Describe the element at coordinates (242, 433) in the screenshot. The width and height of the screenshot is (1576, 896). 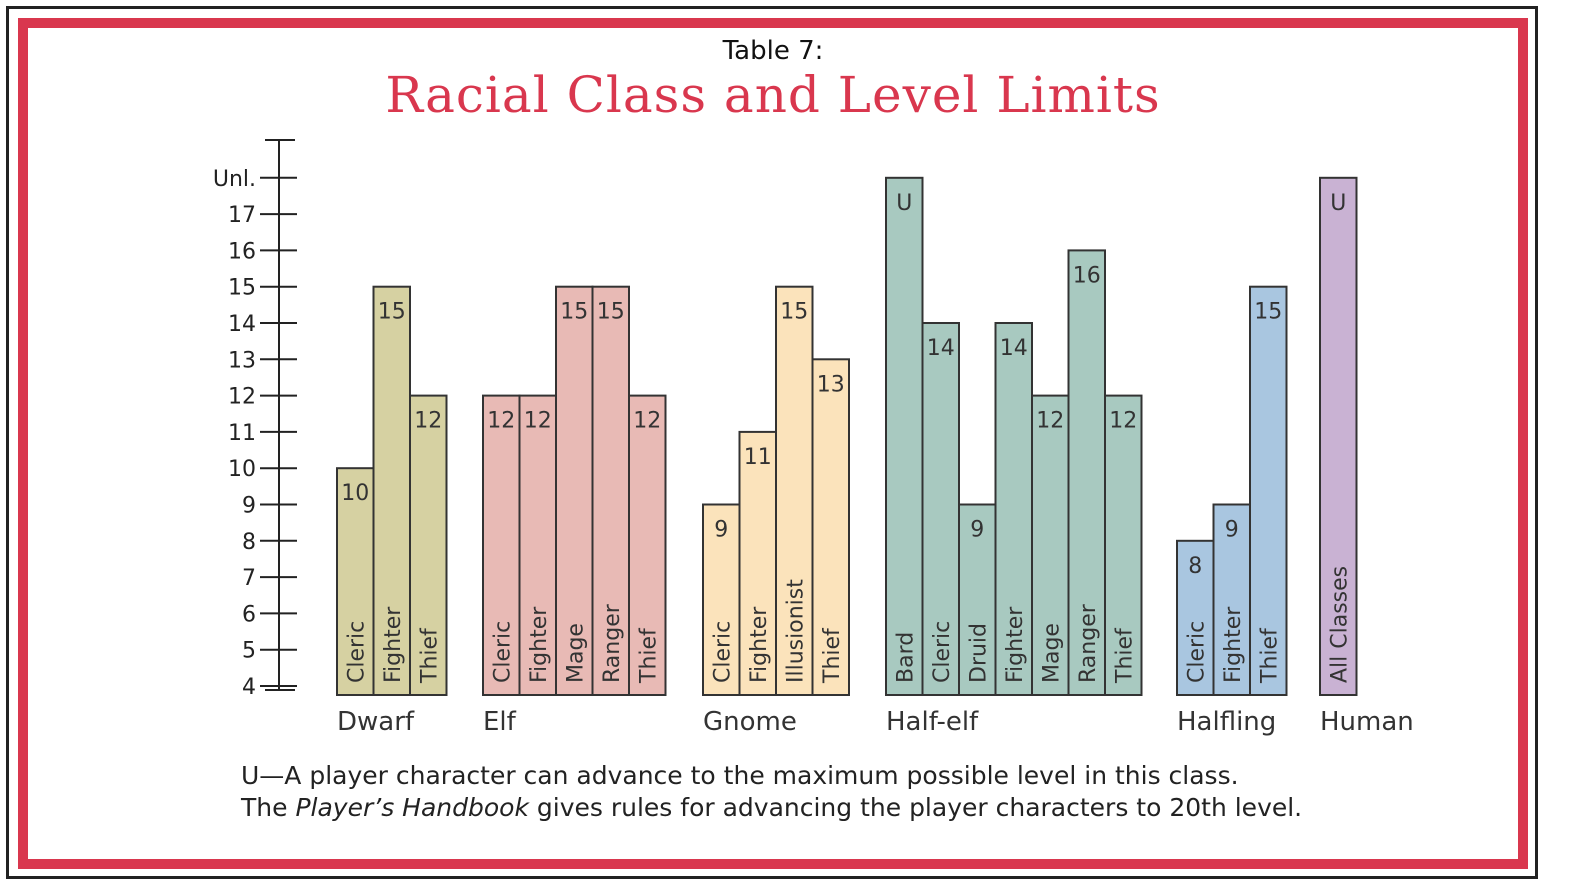
I see `y-tick-label: 11` at that location.